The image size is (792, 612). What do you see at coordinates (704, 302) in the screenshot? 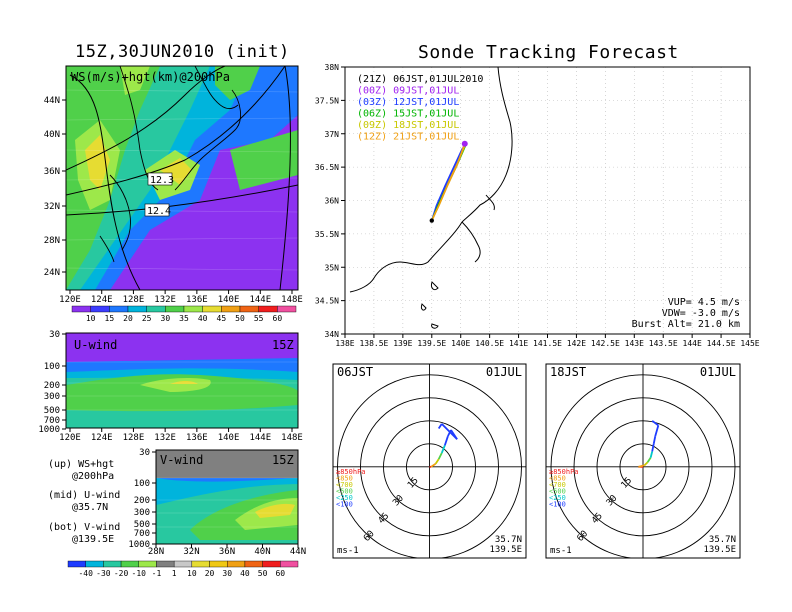
I see `track-info-text: VUP= 4.5 m/s` at bounding box center [704, 302].